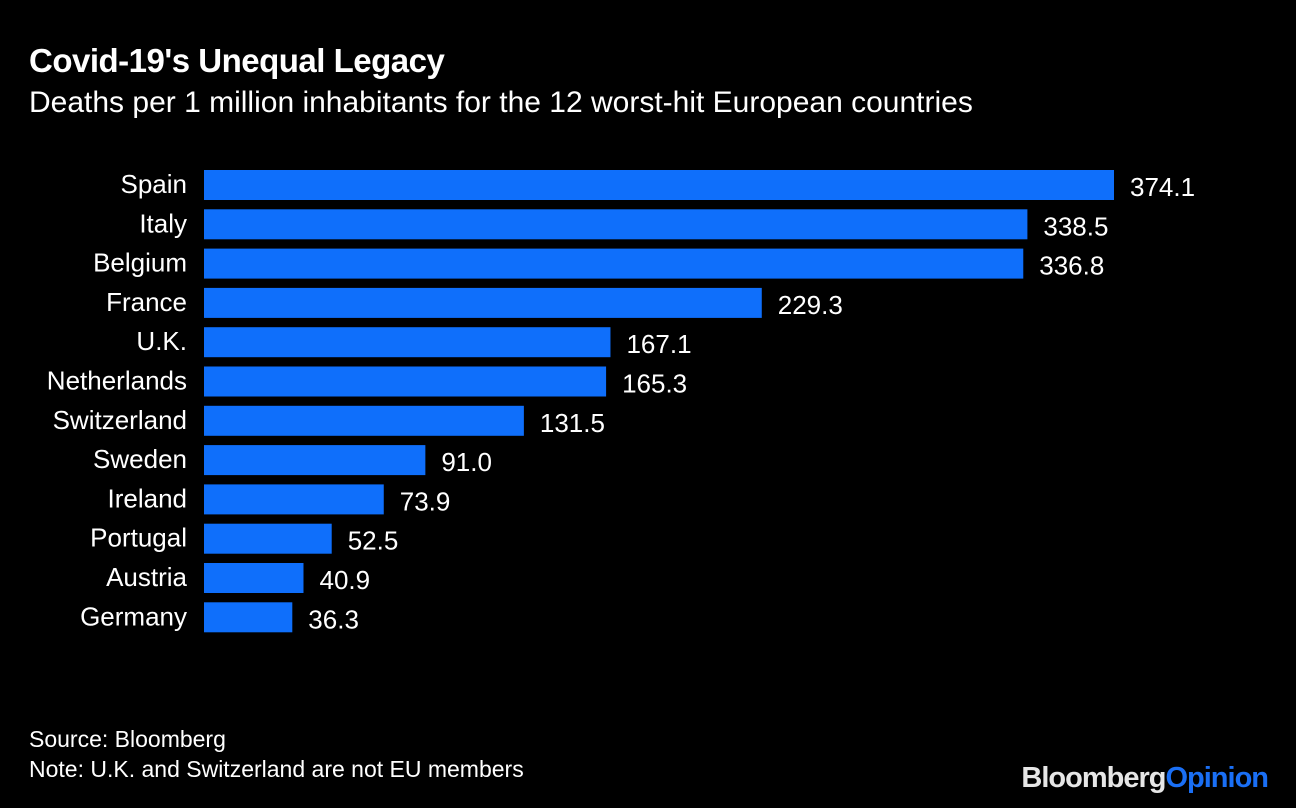 Image resolution: width=1296 pixels, height=808 pixels. Describe the element at coordinates (810, 305) in the screenshot. I see `value-label: 229.3` at that location.